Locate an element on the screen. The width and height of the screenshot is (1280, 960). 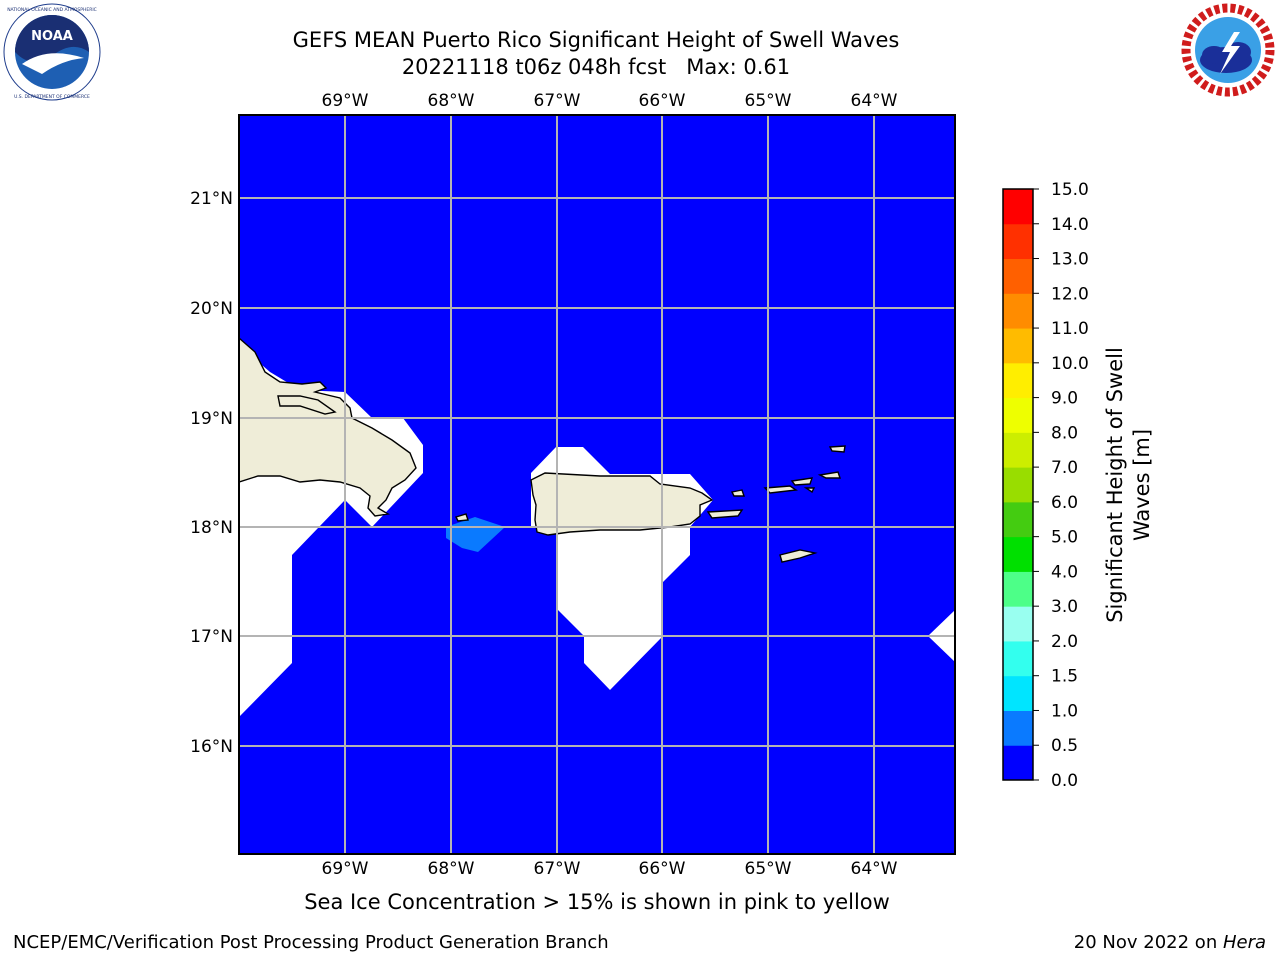
lon-label-top: 69°W is located at coordinates (345, 101).